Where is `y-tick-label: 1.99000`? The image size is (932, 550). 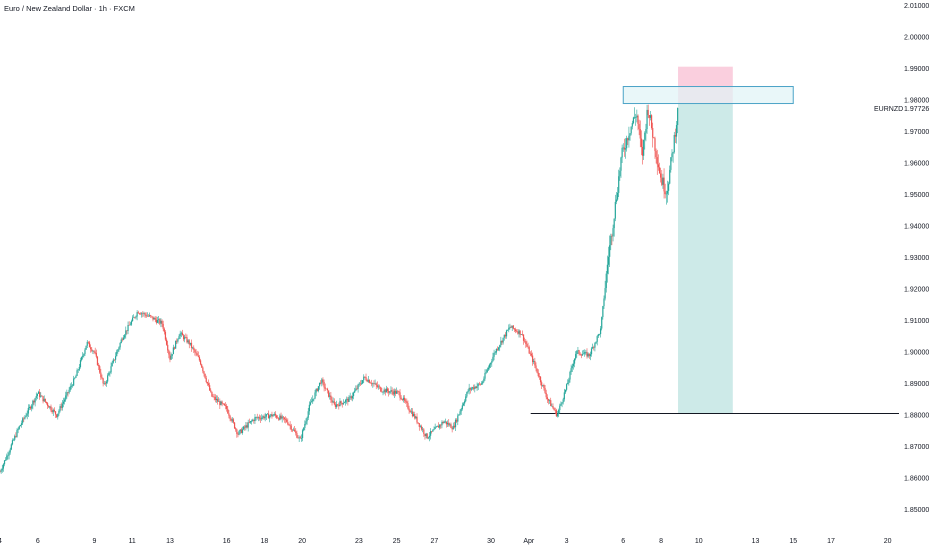 y-tick-label: 1.99000 is located at coordinates (916, 69).